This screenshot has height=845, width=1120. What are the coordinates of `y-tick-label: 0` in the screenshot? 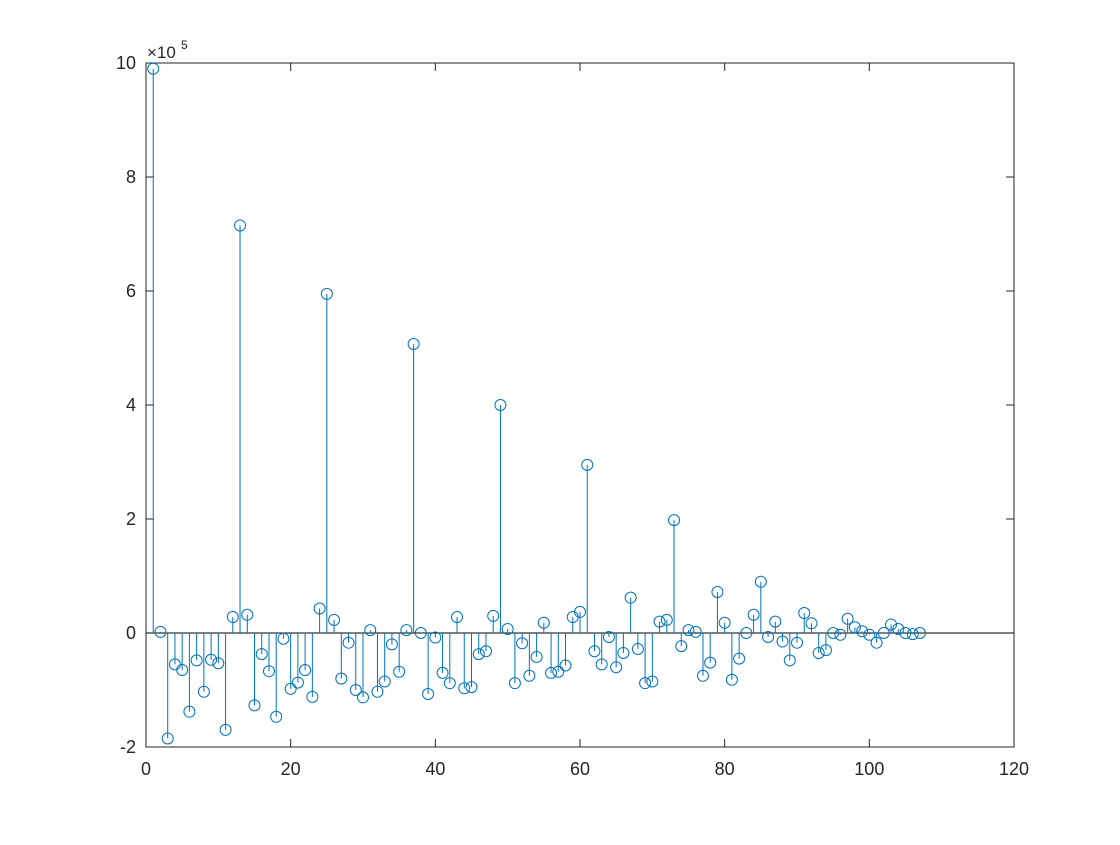 It's located at (131, 633).